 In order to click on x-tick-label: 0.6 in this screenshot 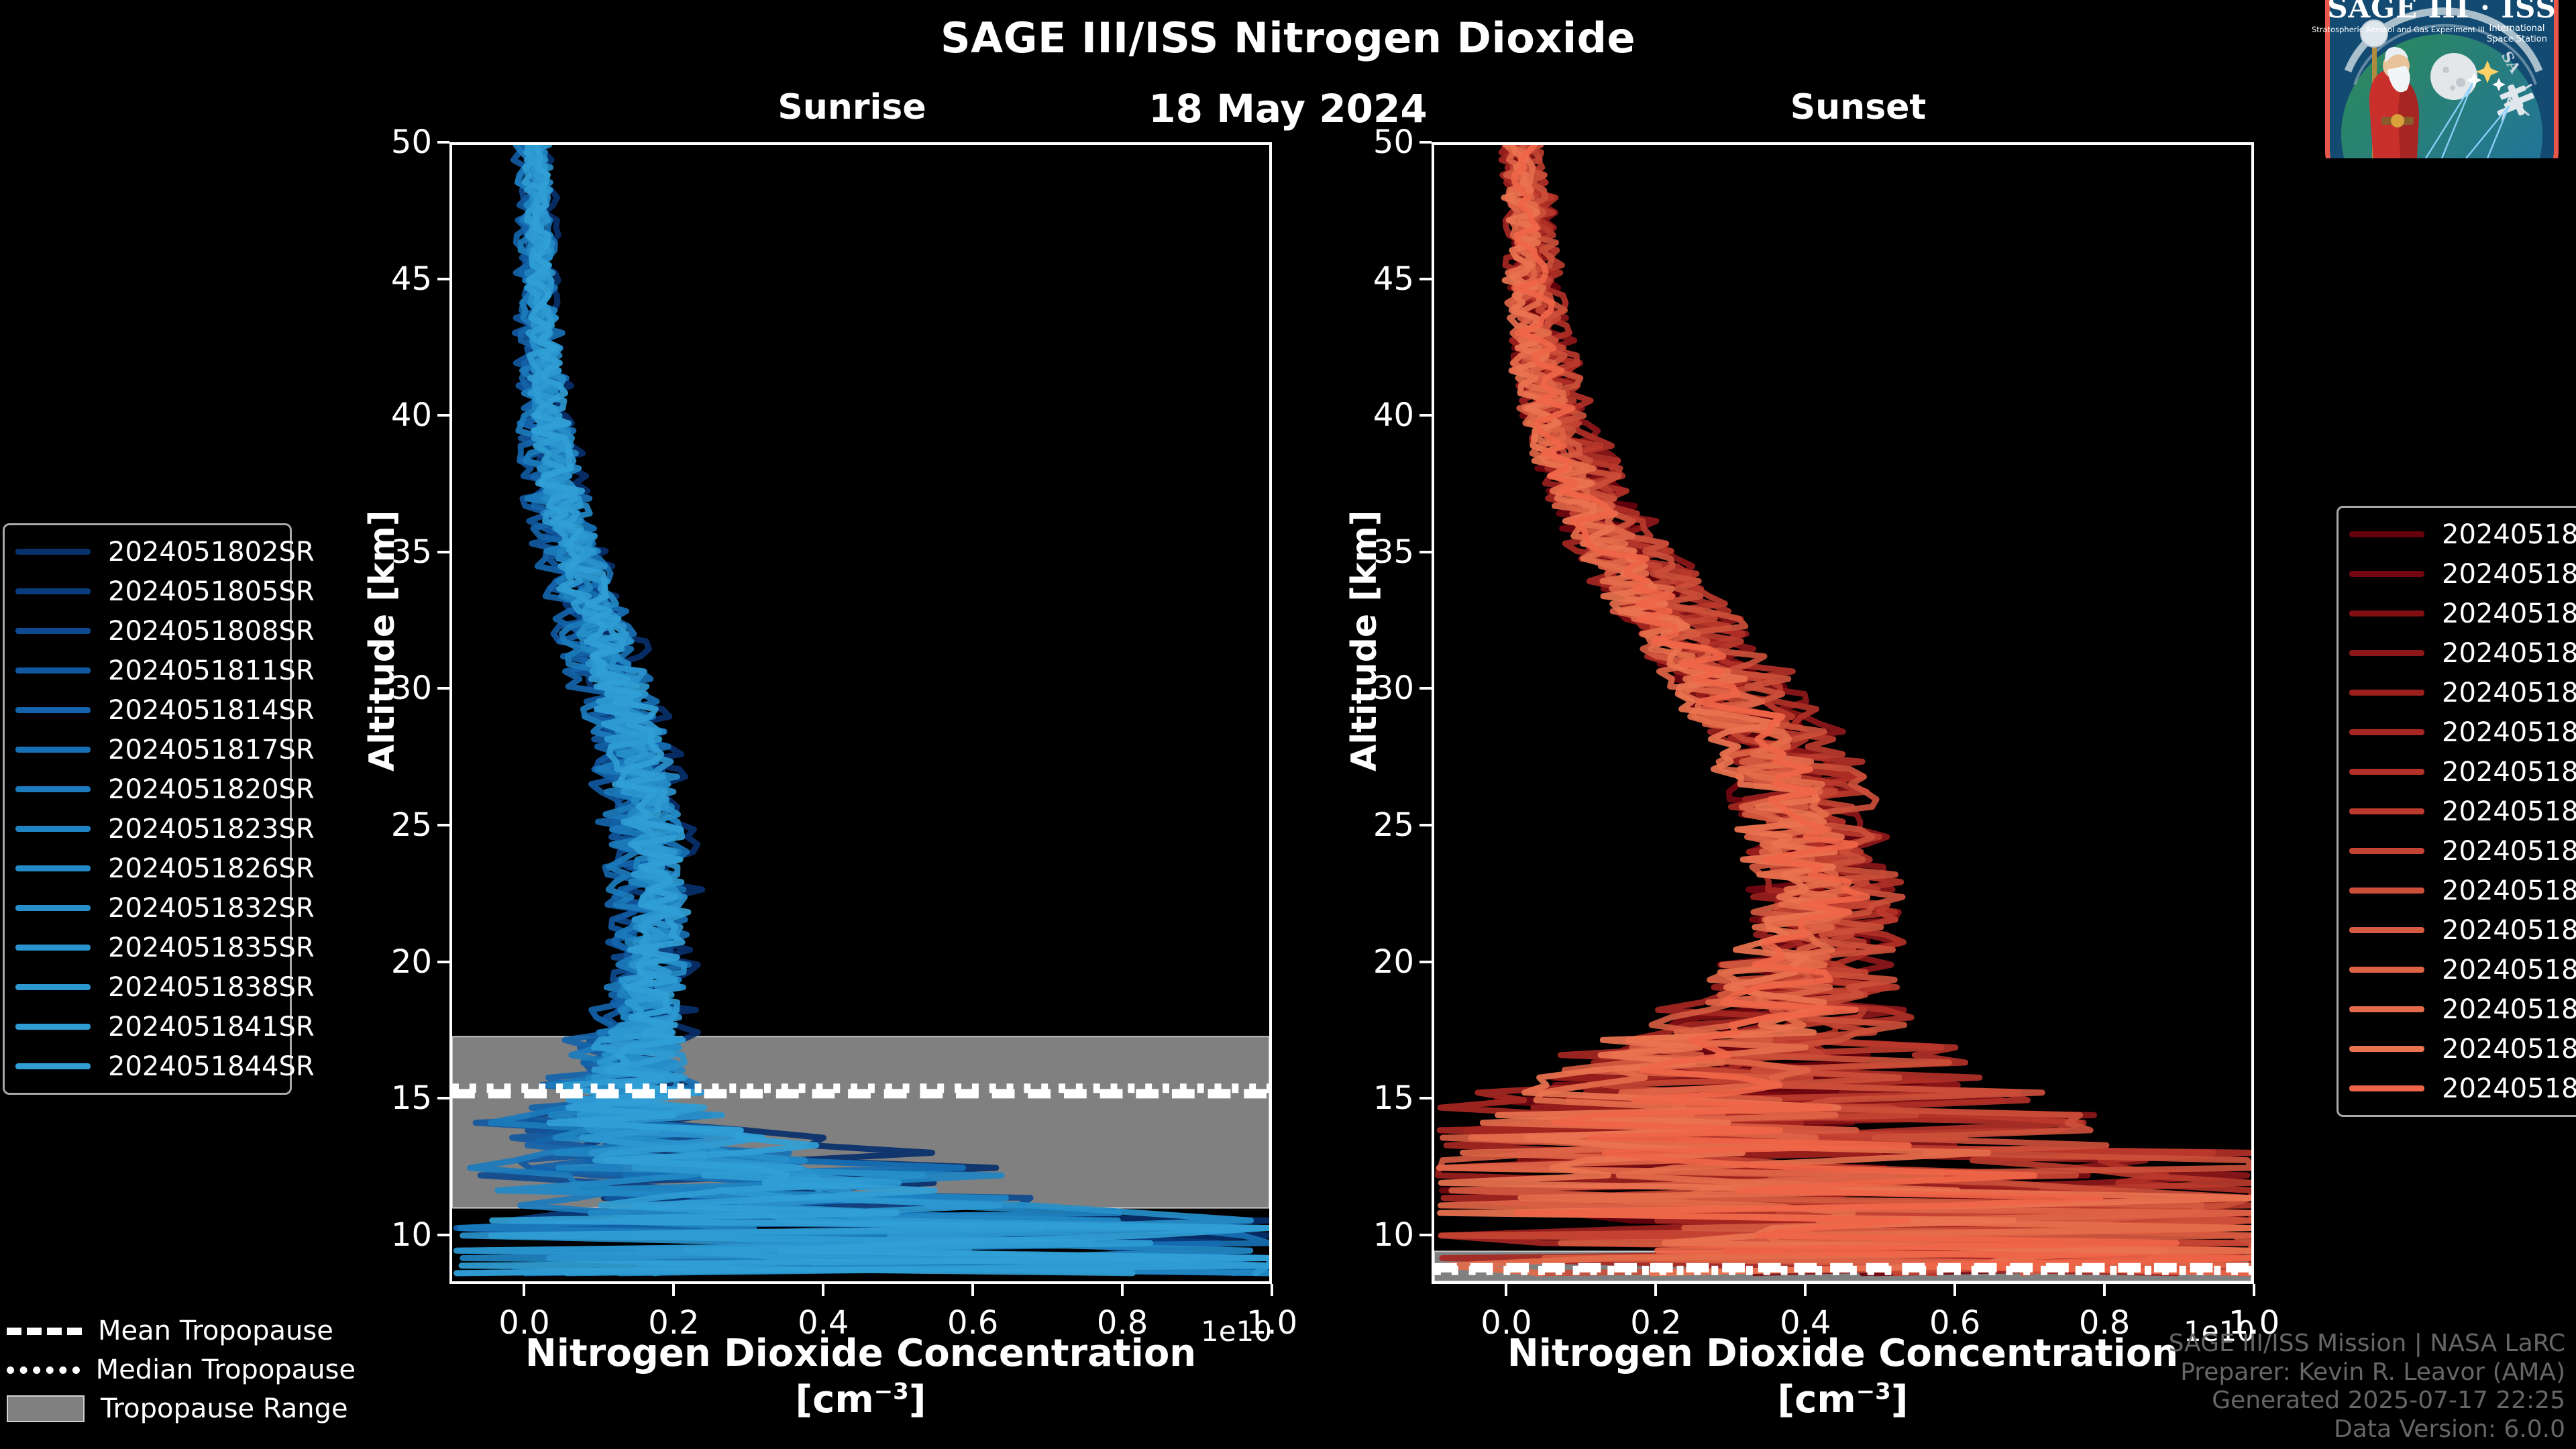, I will do `click(1955, 1323)`.